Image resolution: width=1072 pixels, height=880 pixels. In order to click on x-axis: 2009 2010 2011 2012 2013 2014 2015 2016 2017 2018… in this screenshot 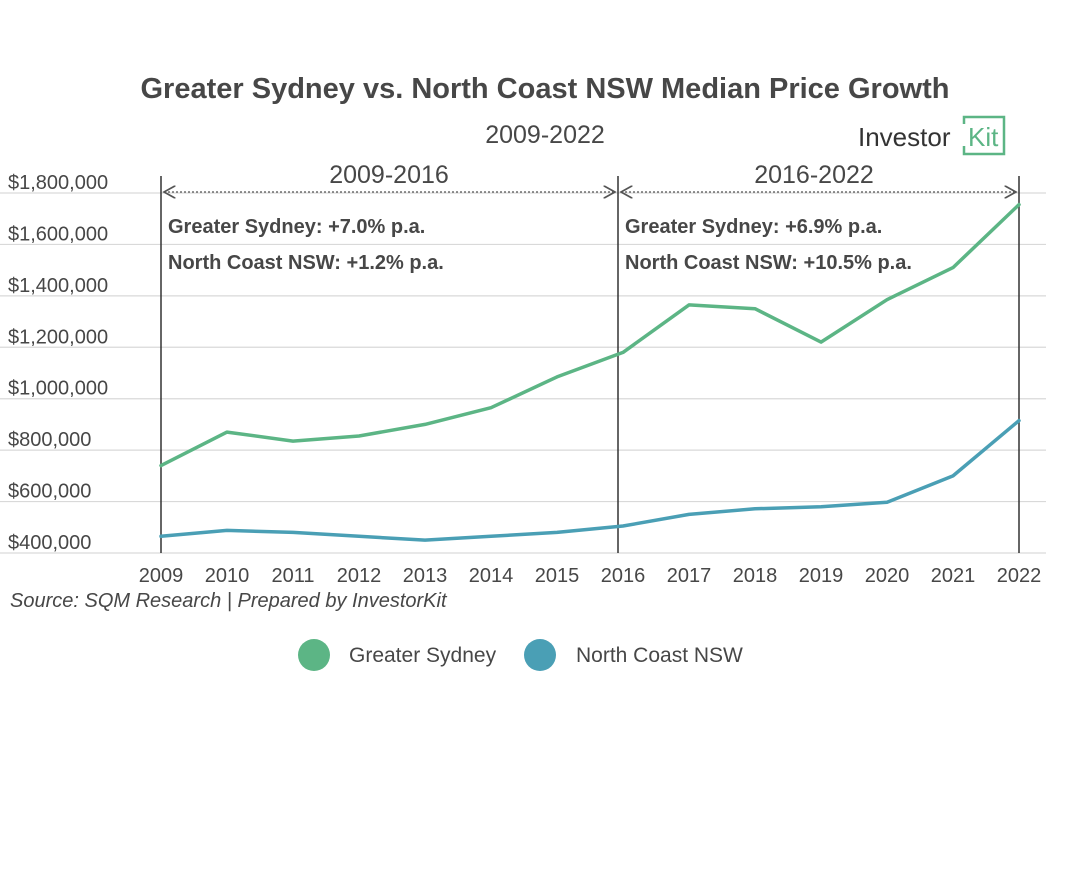, I will do `click(590, 576)`.